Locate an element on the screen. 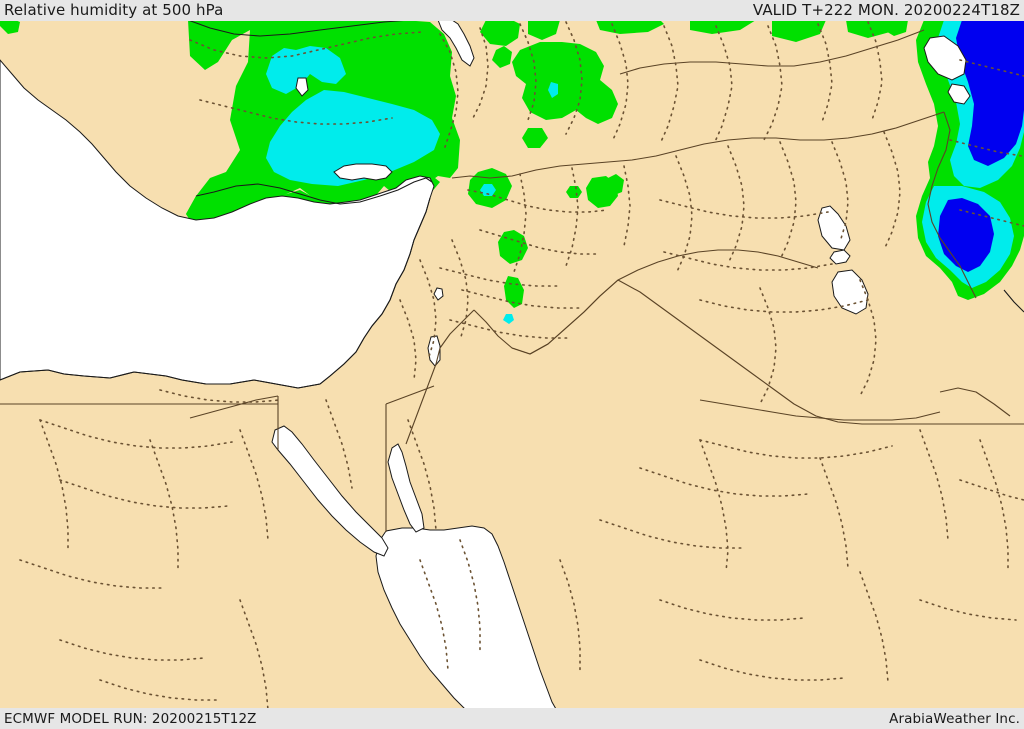  north-africa-coastline is located at coordinates (160, 379).